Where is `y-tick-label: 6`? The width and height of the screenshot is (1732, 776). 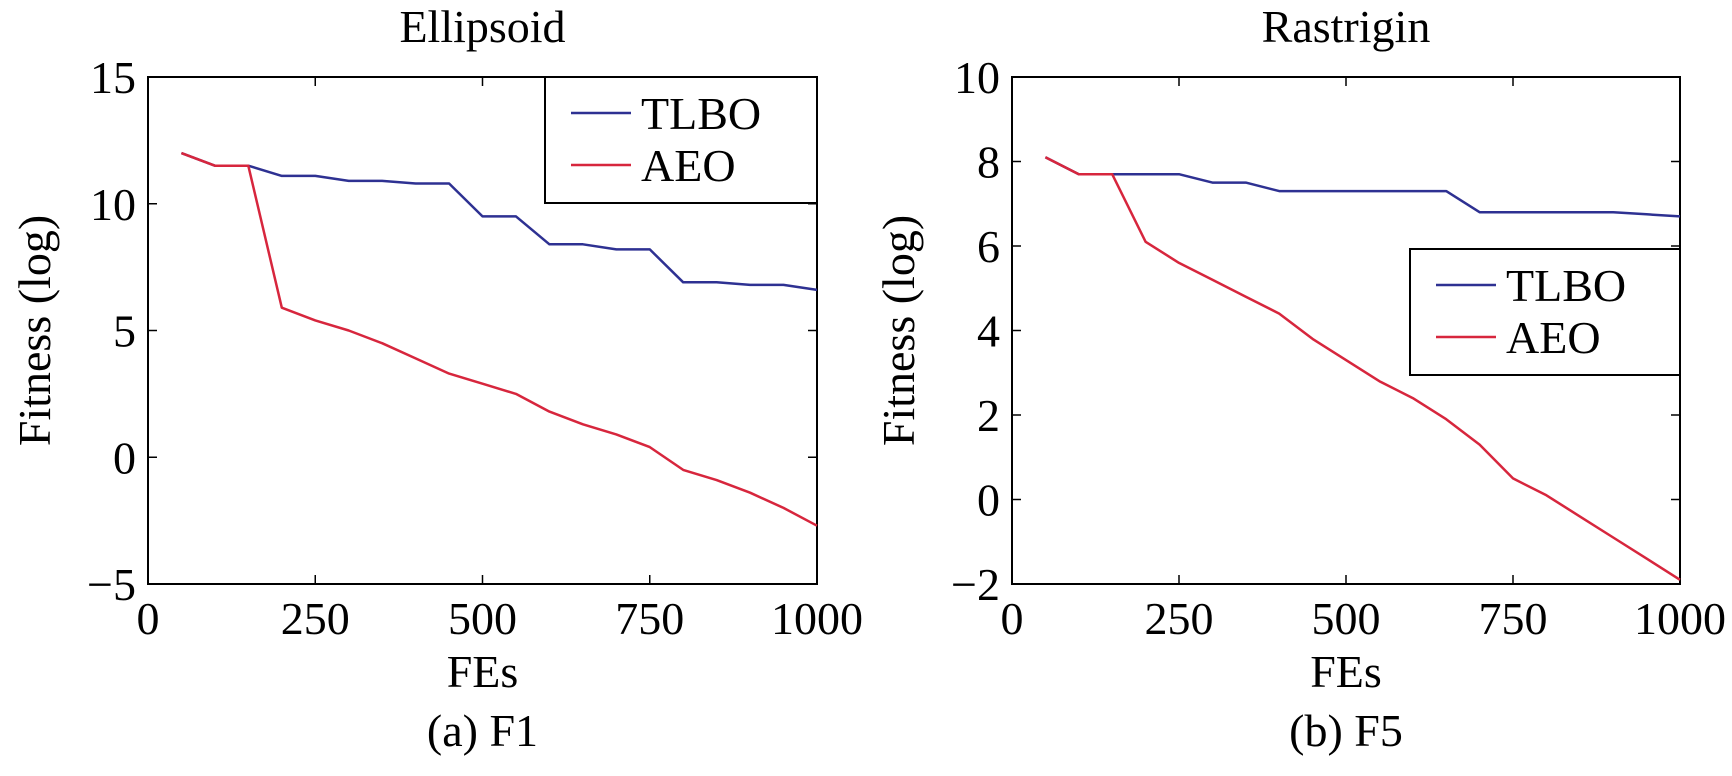
y-tick-label: 6 is located at coordinates (988, 246).